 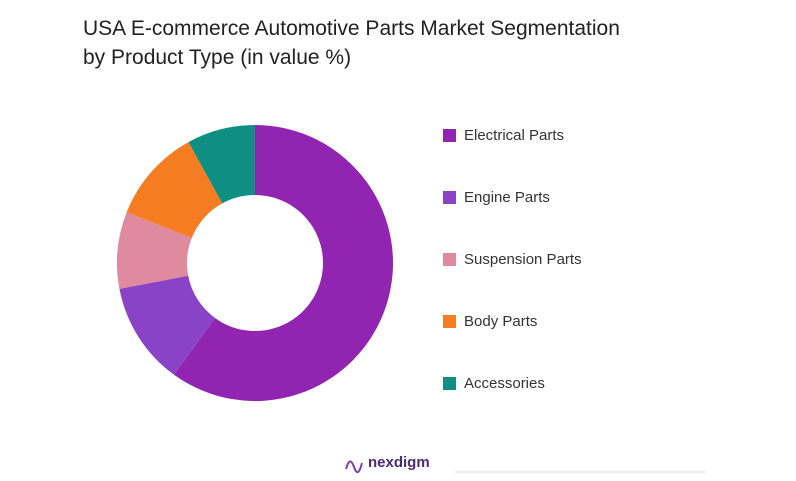 I want to click on logo: nexdigm, so click(x=525, y=464).